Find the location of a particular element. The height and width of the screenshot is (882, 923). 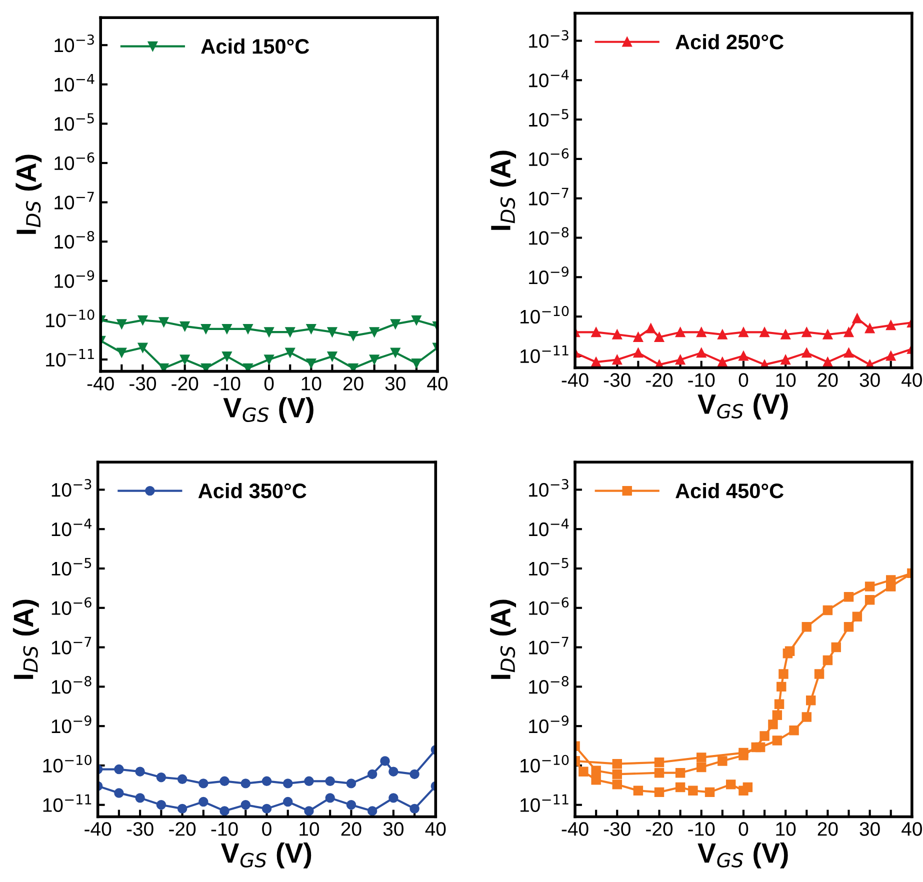

legend-label: Acid 250°C is located at coordinates (730, 42).